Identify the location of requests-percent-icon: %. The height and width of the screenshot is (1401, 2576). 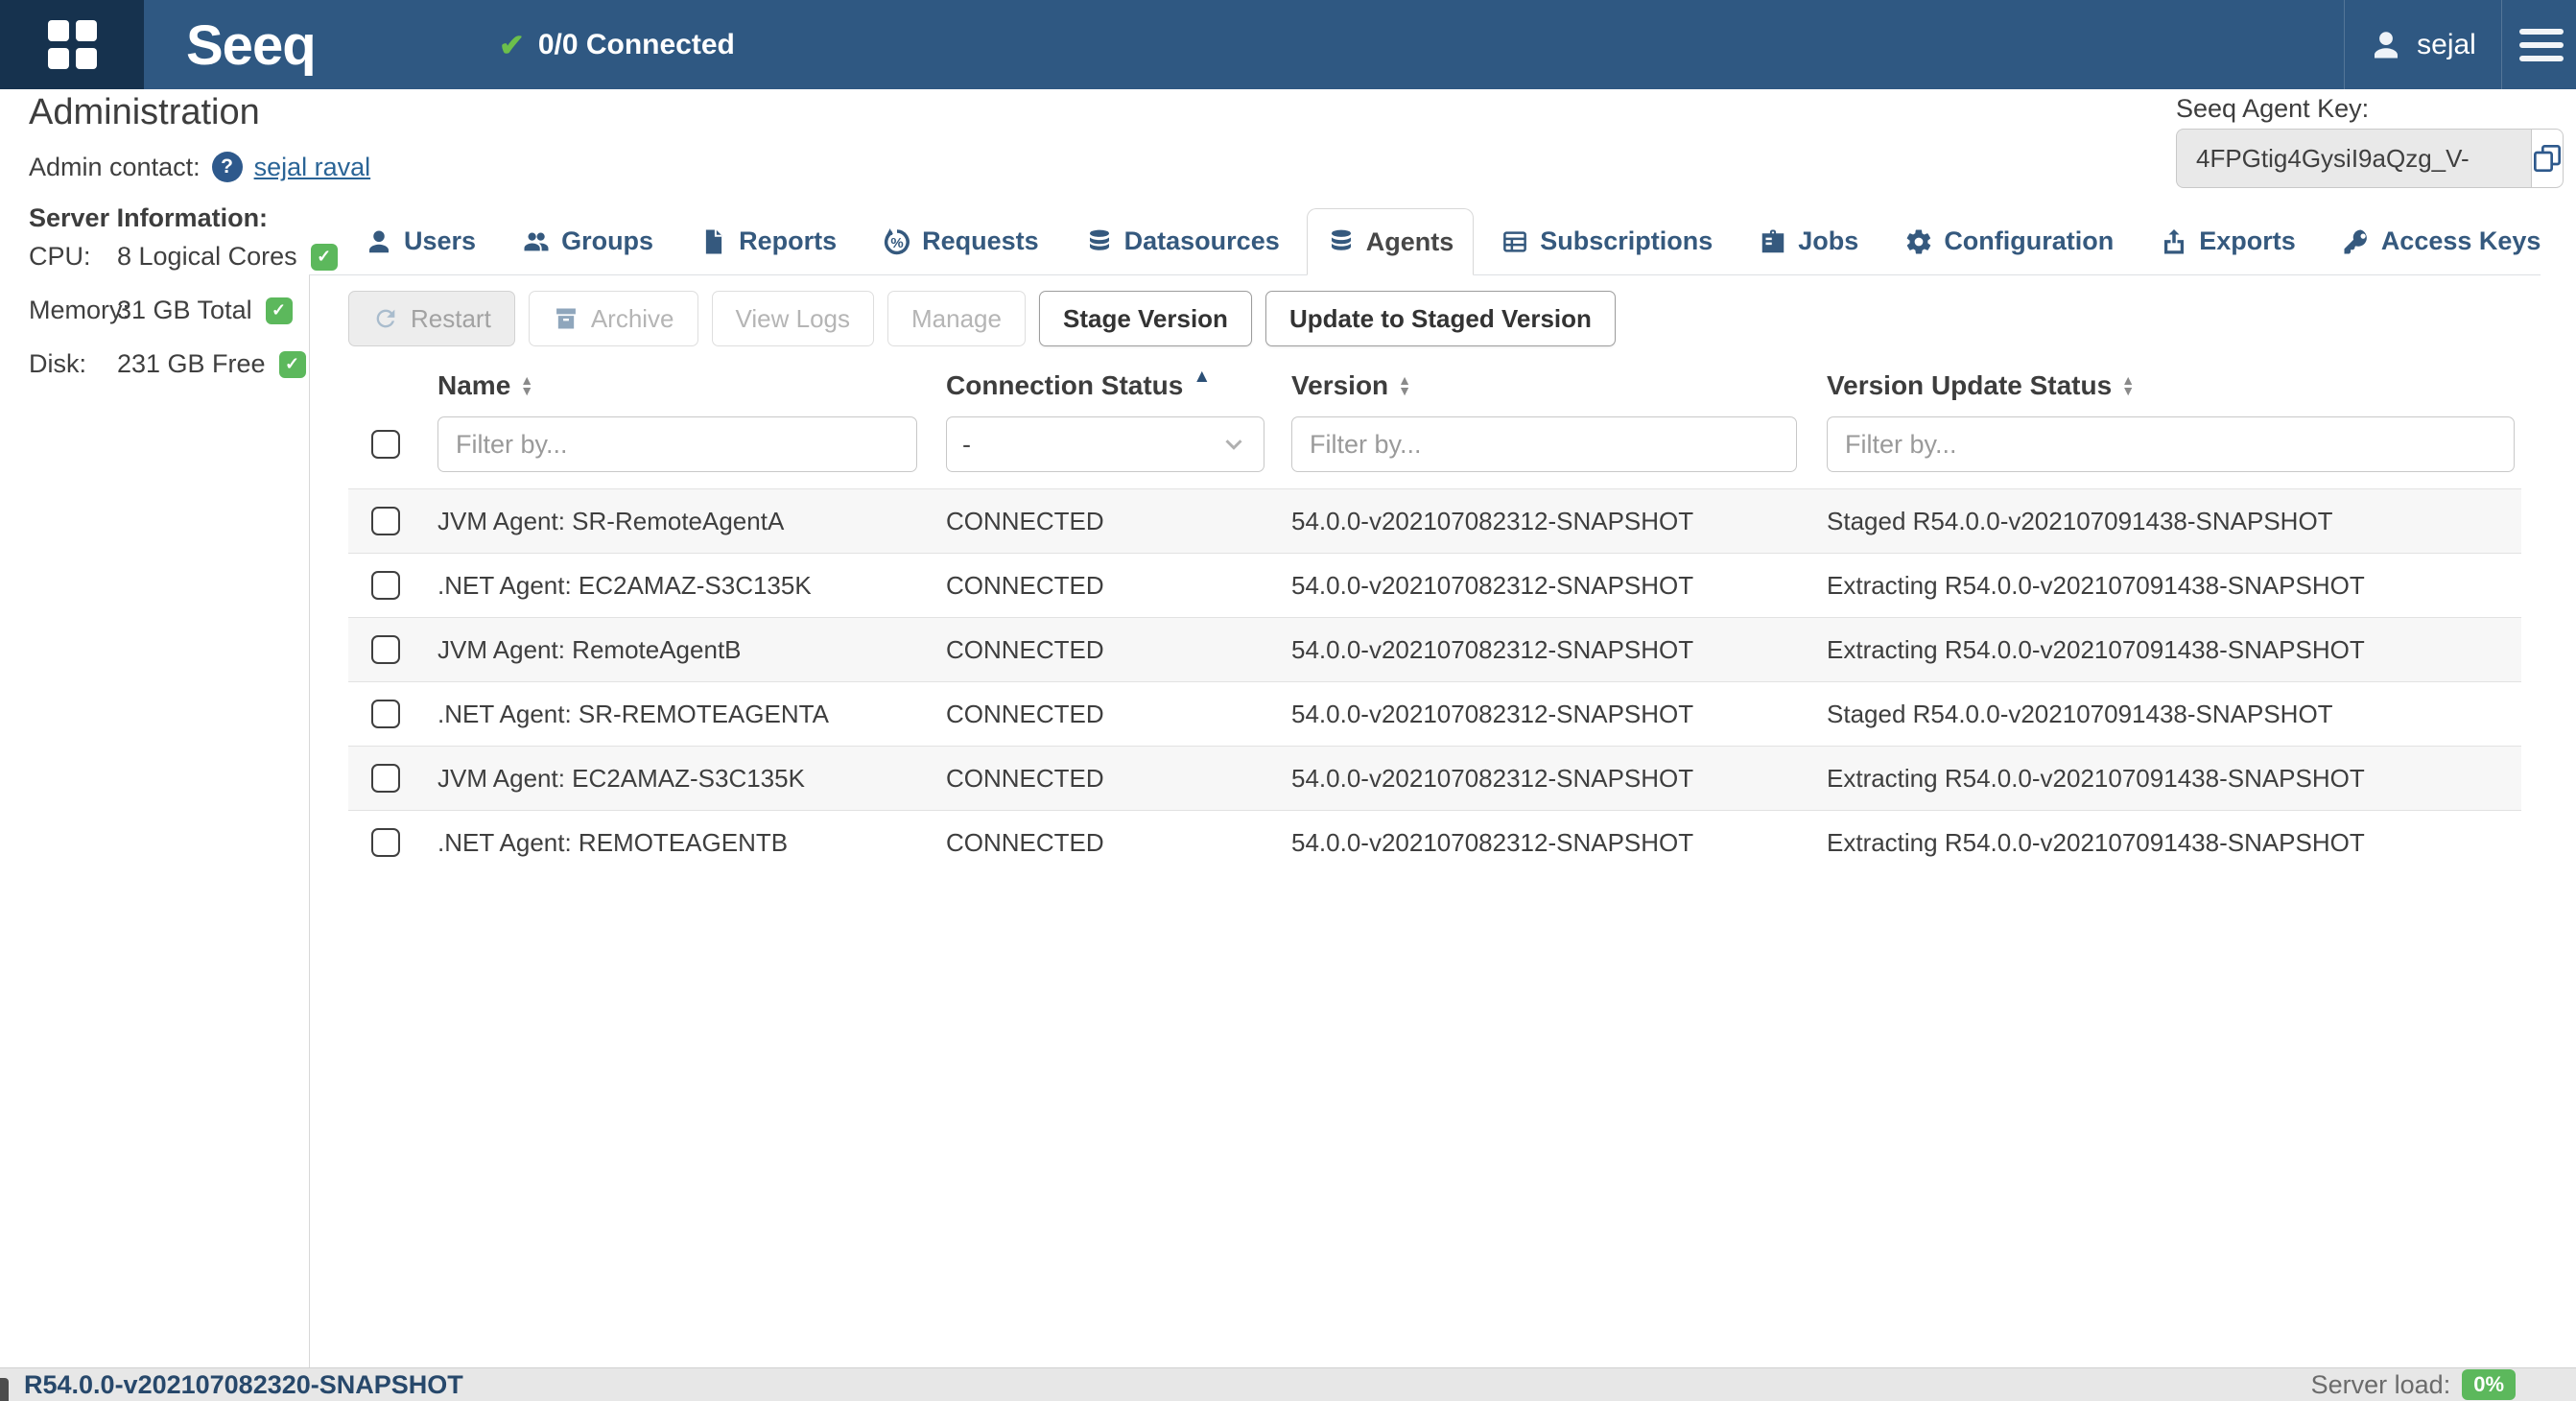
(898, 240).